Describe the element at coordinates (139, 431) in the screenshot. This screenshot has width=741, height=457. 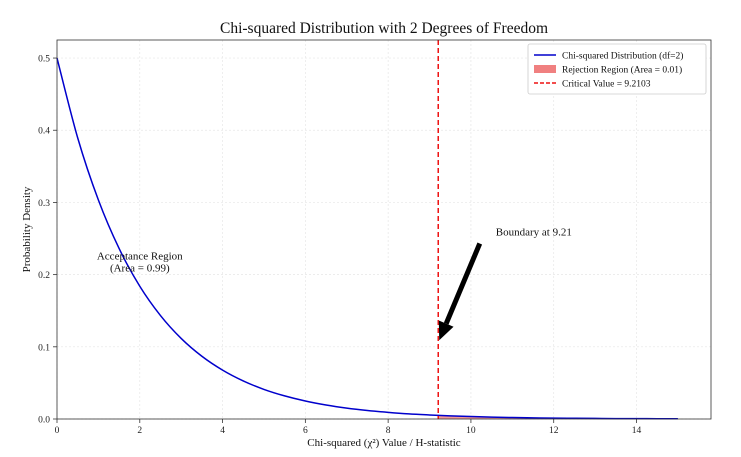
I see `x-tick-label-1: 2` at that location.